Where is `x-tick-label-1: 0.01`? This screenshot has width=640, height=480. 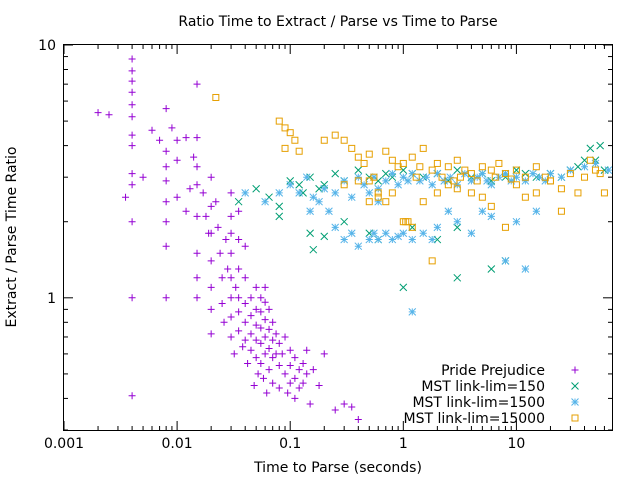 x-tick-label-1: 0.01 is located at coordinates (177, 444).